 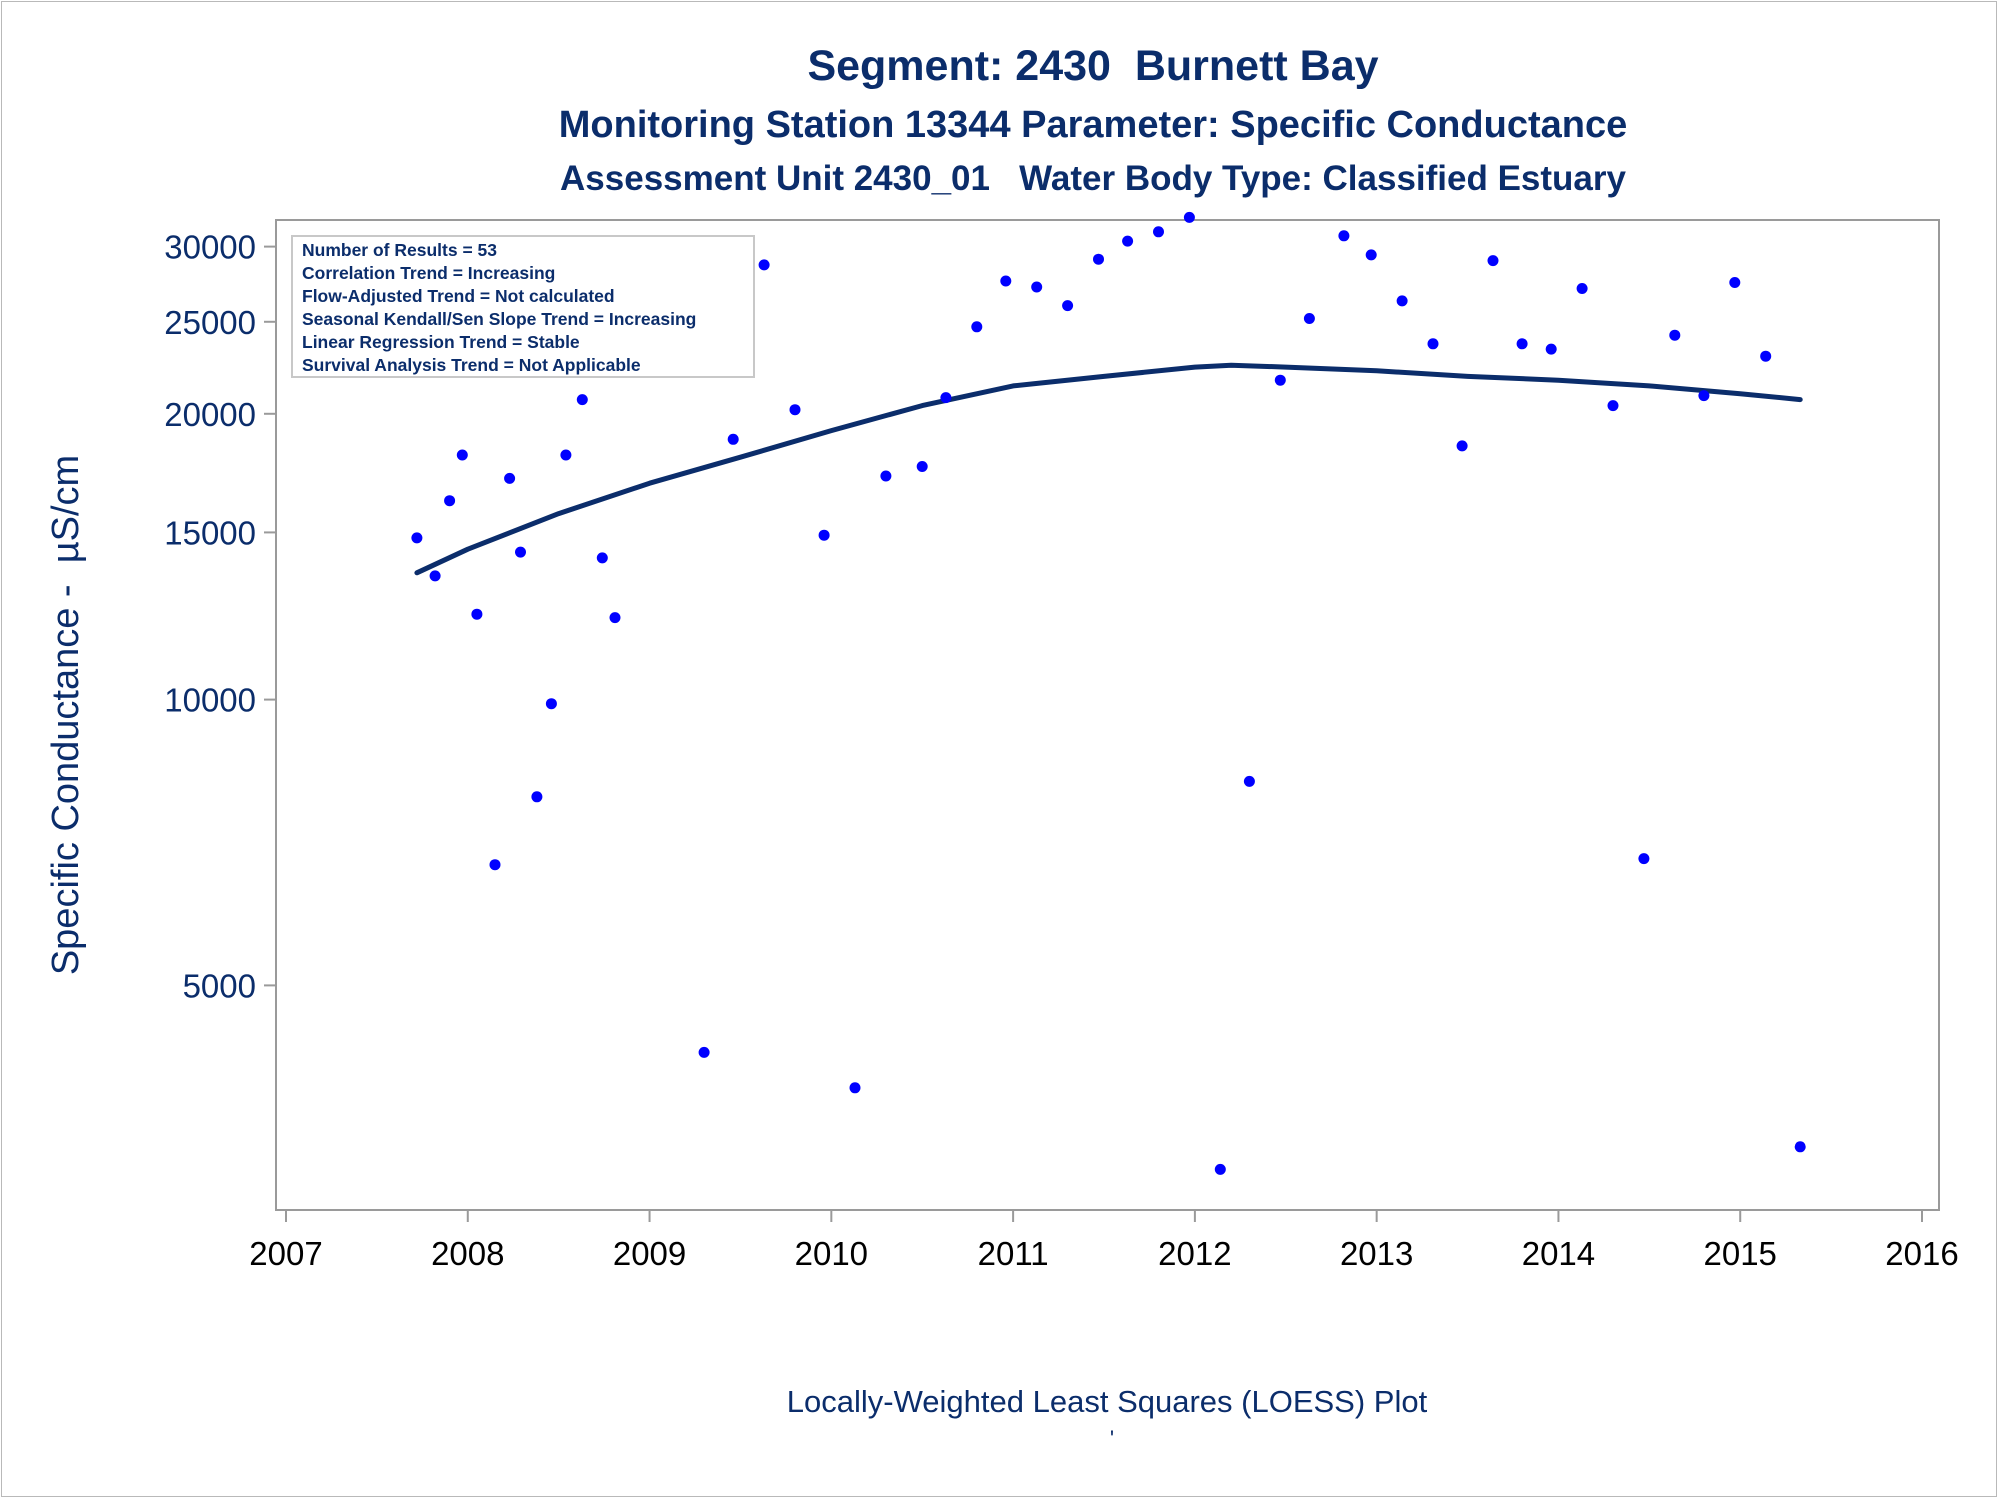 What do you see at coordinates (210, 247) in the screenshot?
I see `y-tick-label: 30000` at bounding box center [210, 247].